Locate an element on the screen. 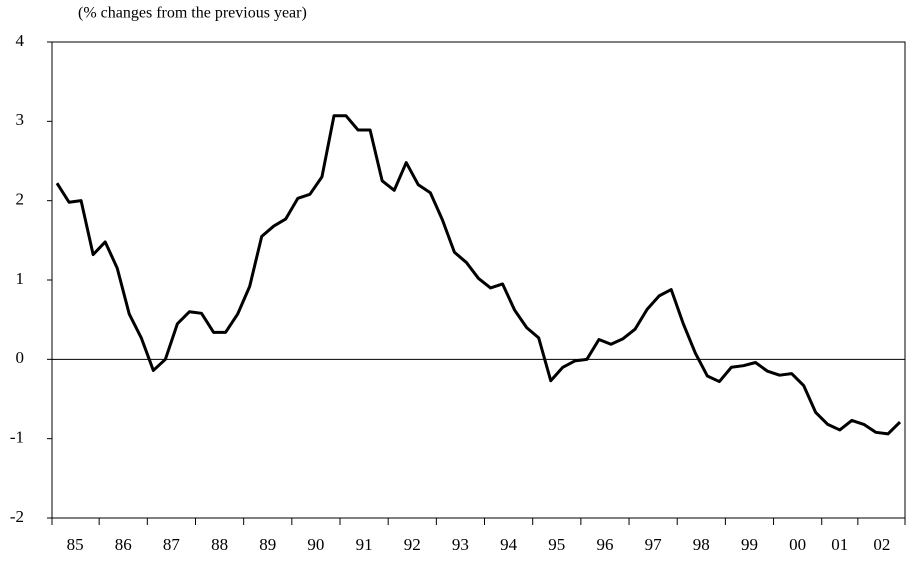  x-tick-label: 94 is located at coordinates (509, 544).